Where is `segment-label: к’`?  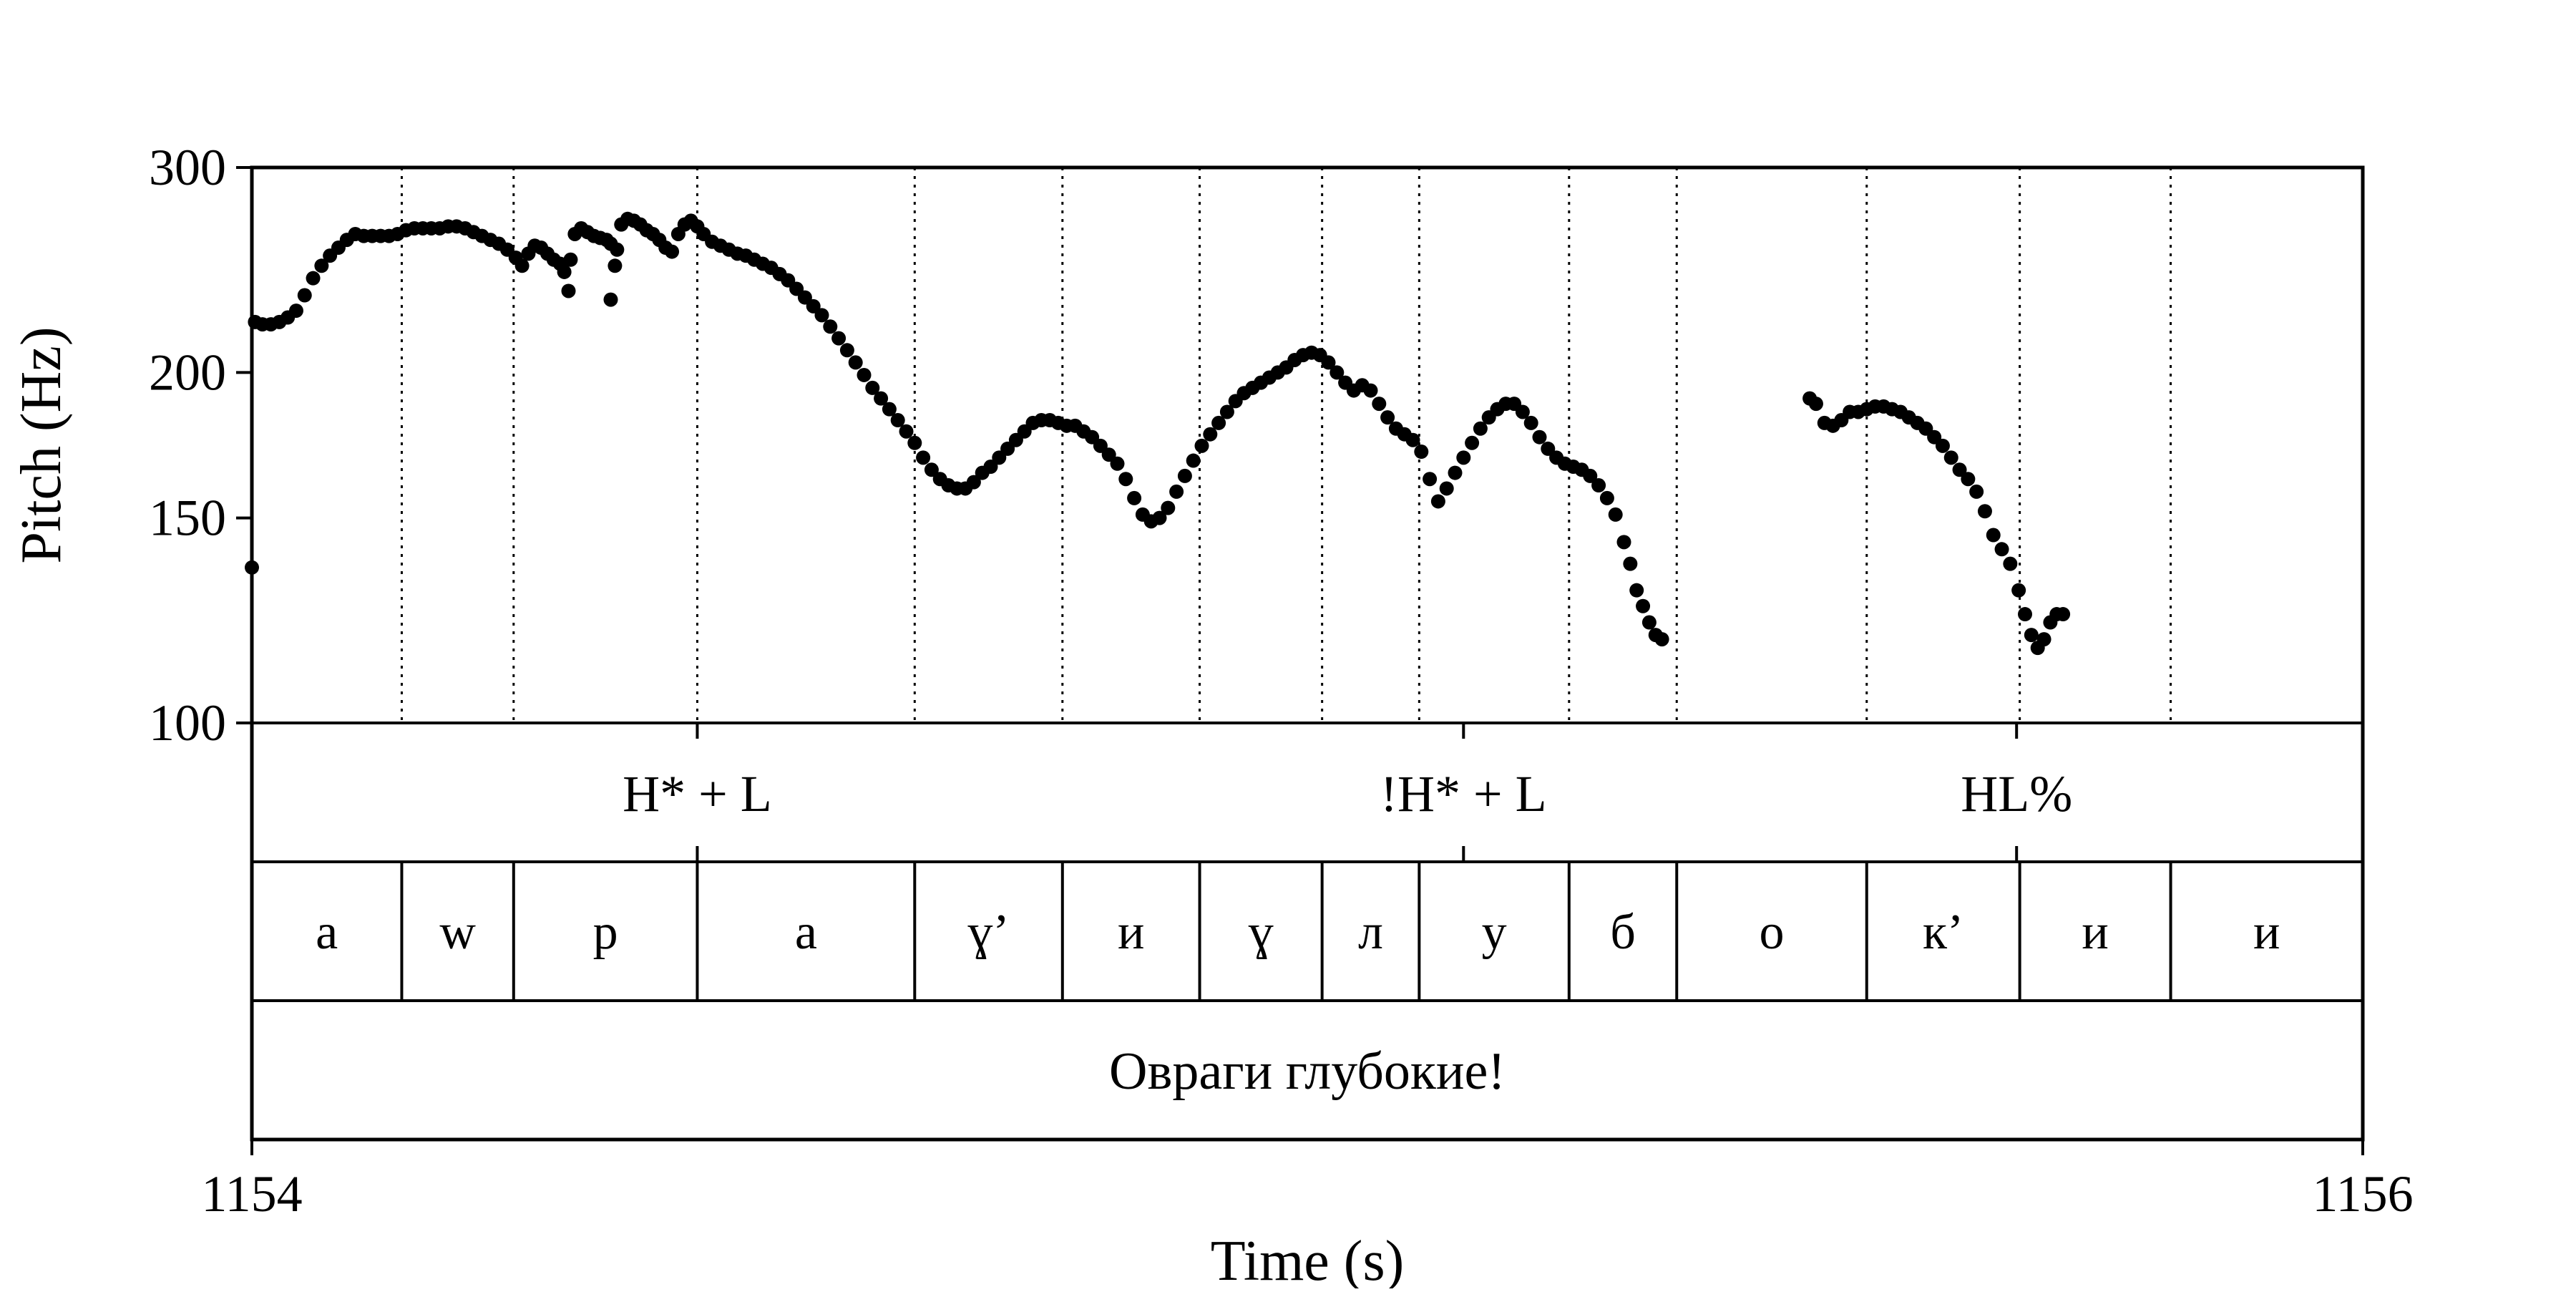 segment-label: к’ is located at coordinates (1943, 932).